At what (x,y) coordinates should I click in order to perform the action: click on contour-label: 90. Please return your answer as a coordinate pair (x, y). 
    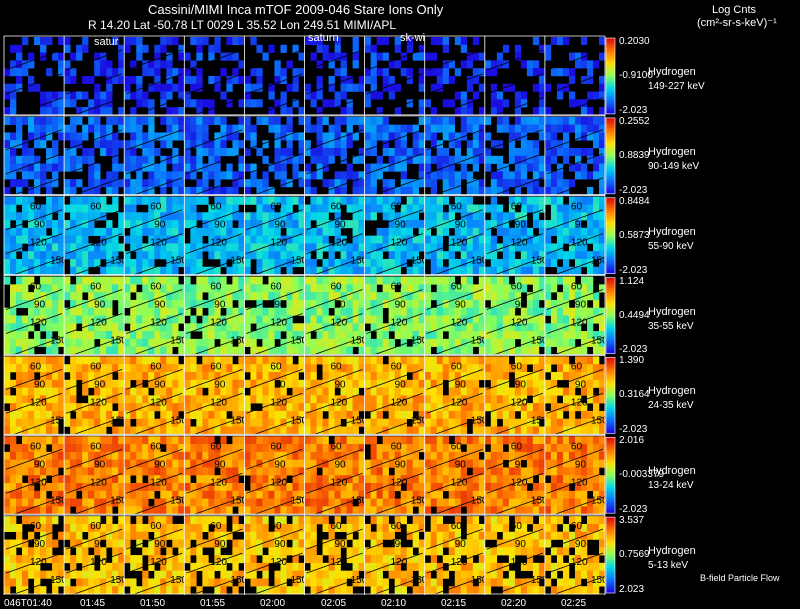
    Looking at the image, I should click on (461, 225).